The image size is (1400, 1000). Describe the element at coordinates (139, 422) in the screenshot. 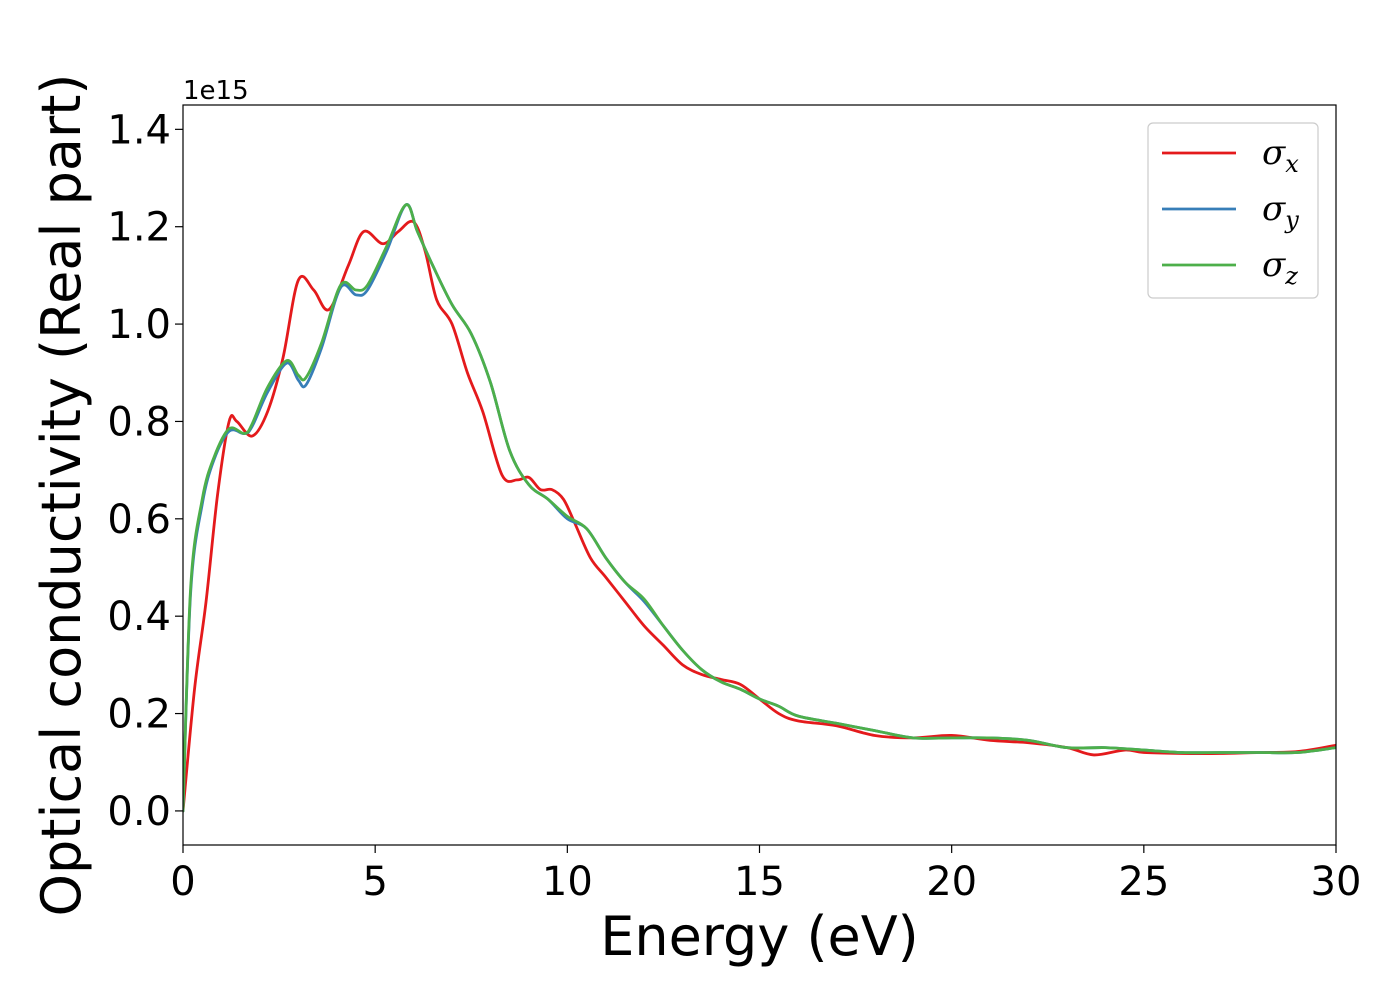

I see `y-tick-label: 0.8` at that location.